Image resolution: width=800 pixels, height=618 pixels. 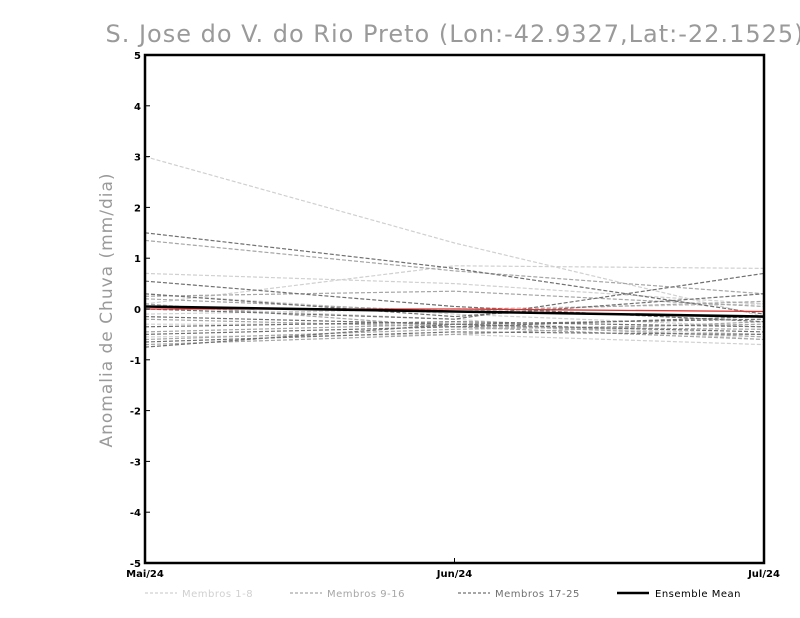 I want to click on y-axis-ticks: -5 -4 -3 -2 -1 0 1 2 3 4 5, so click(x=140, y=310).